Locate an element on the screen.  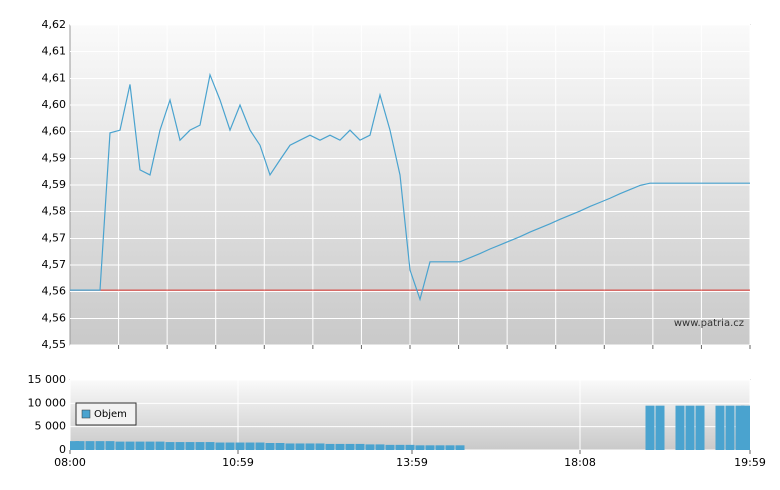
x-tick-label: 18:08 is located at coordinates (580, 462).